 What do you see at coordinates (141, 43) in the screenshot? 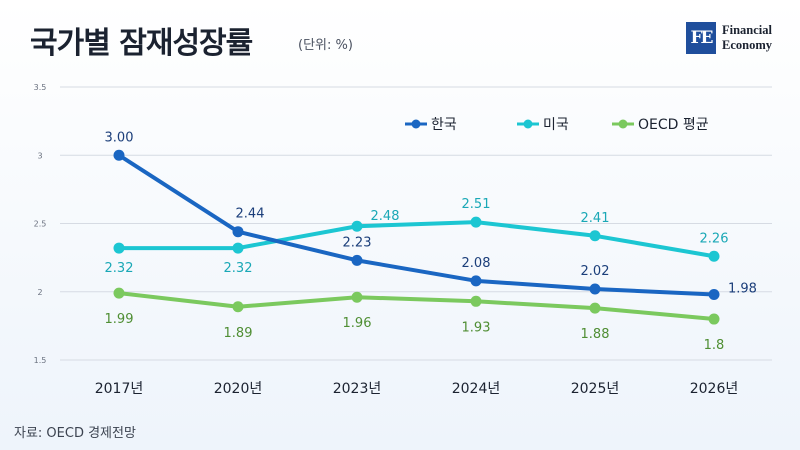
I see `chart-title: 국가별 잠재성장률` at bounding box center [141, 43].